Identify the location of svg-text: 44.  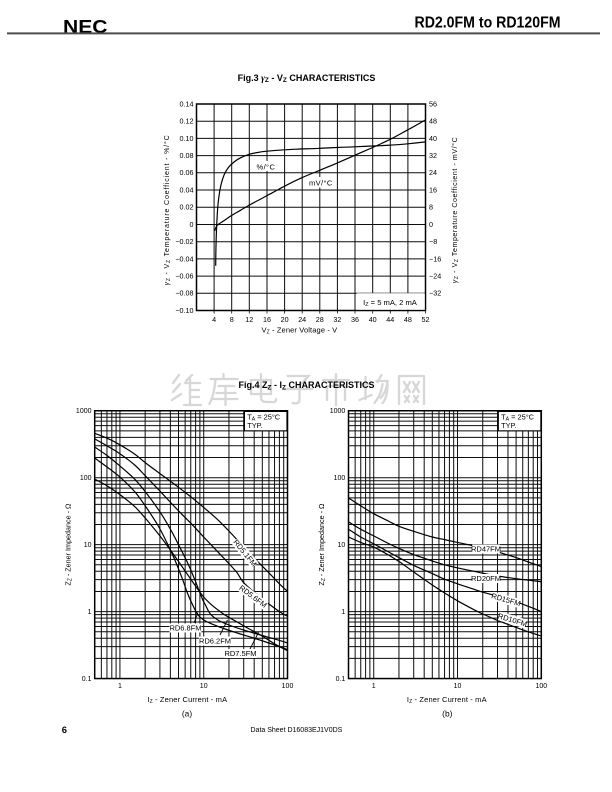
(390, 319).